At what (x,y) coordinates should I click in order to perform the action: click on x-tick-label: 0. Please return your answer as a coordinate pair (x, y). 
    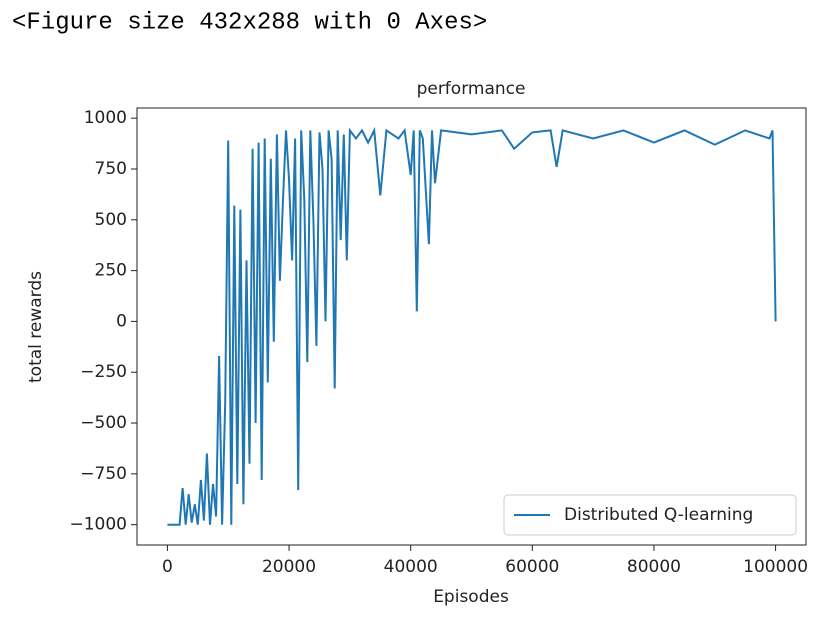
    Looking at the image, I should click on (167, 567).